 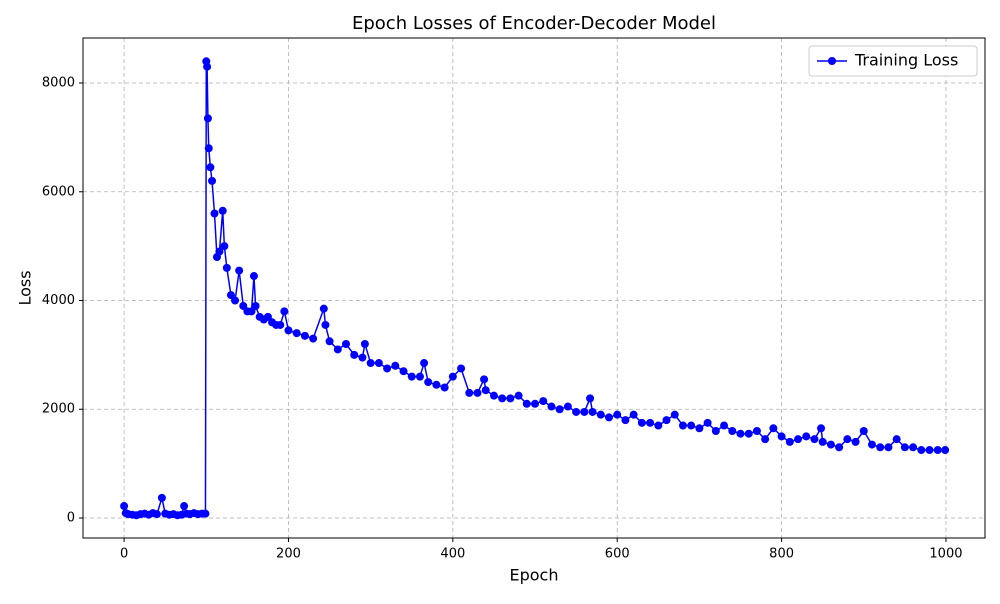 I want to click on x-tick-label: 200, so click(x=288, y=554).